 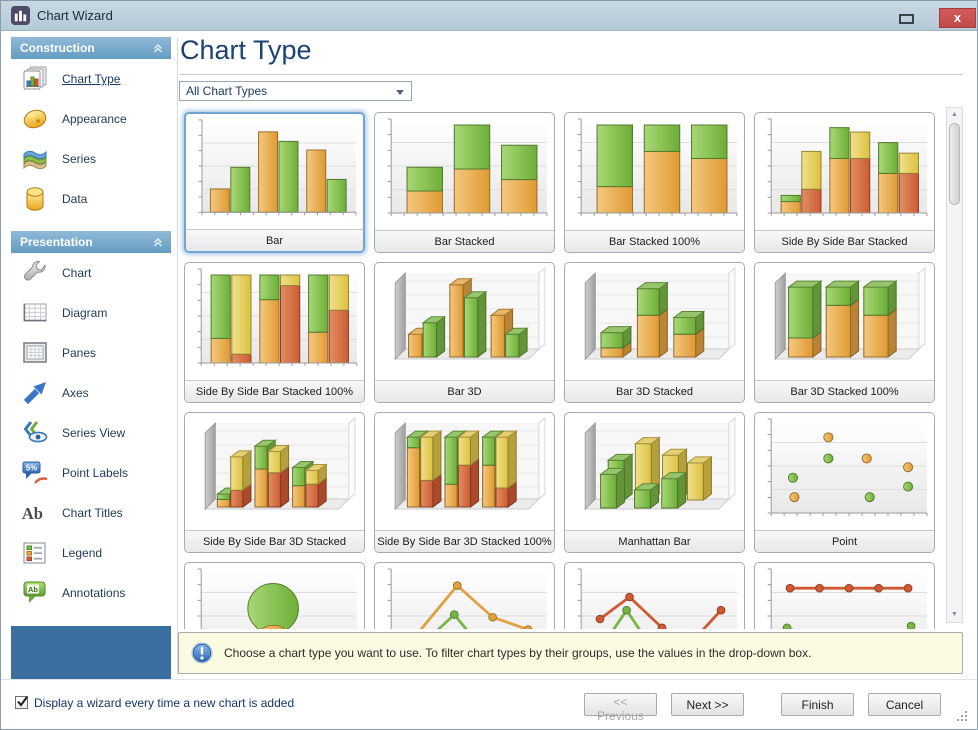 I want to click on chart-type-filter-dropdown: All Chart Types, so click(x=295, y=91).